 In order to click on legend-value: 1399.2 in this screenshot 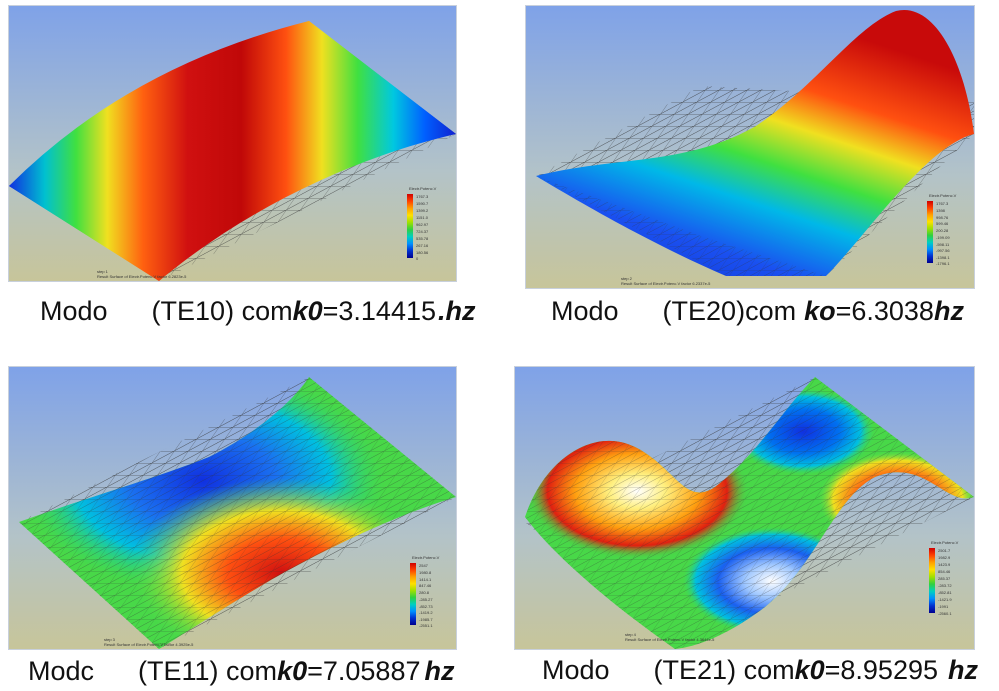, I will do `click(422, 210)`.